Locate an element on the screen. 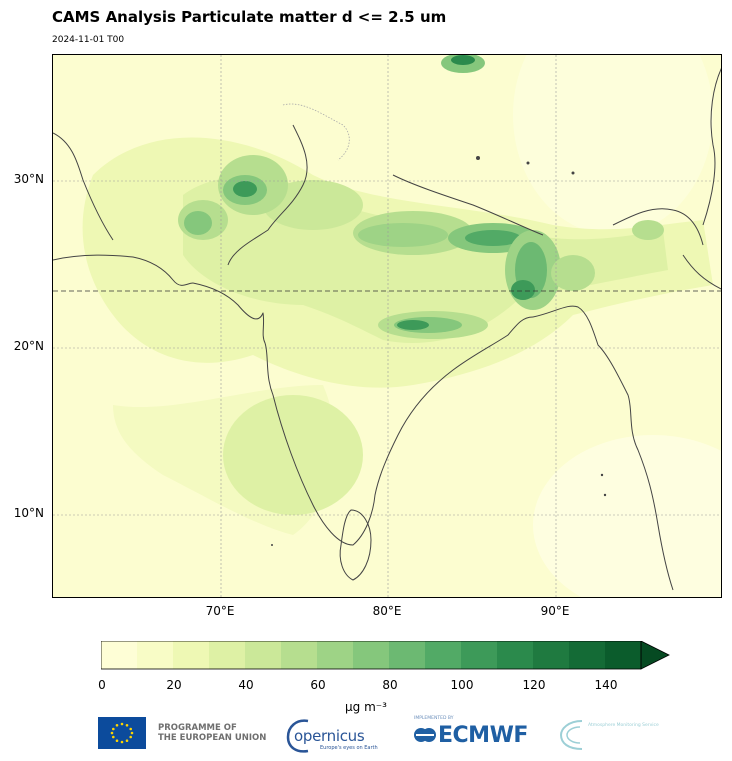 This screenshot has height=761, width=732. lon-label-90e: 90°E is located at coordinates (555, 611).